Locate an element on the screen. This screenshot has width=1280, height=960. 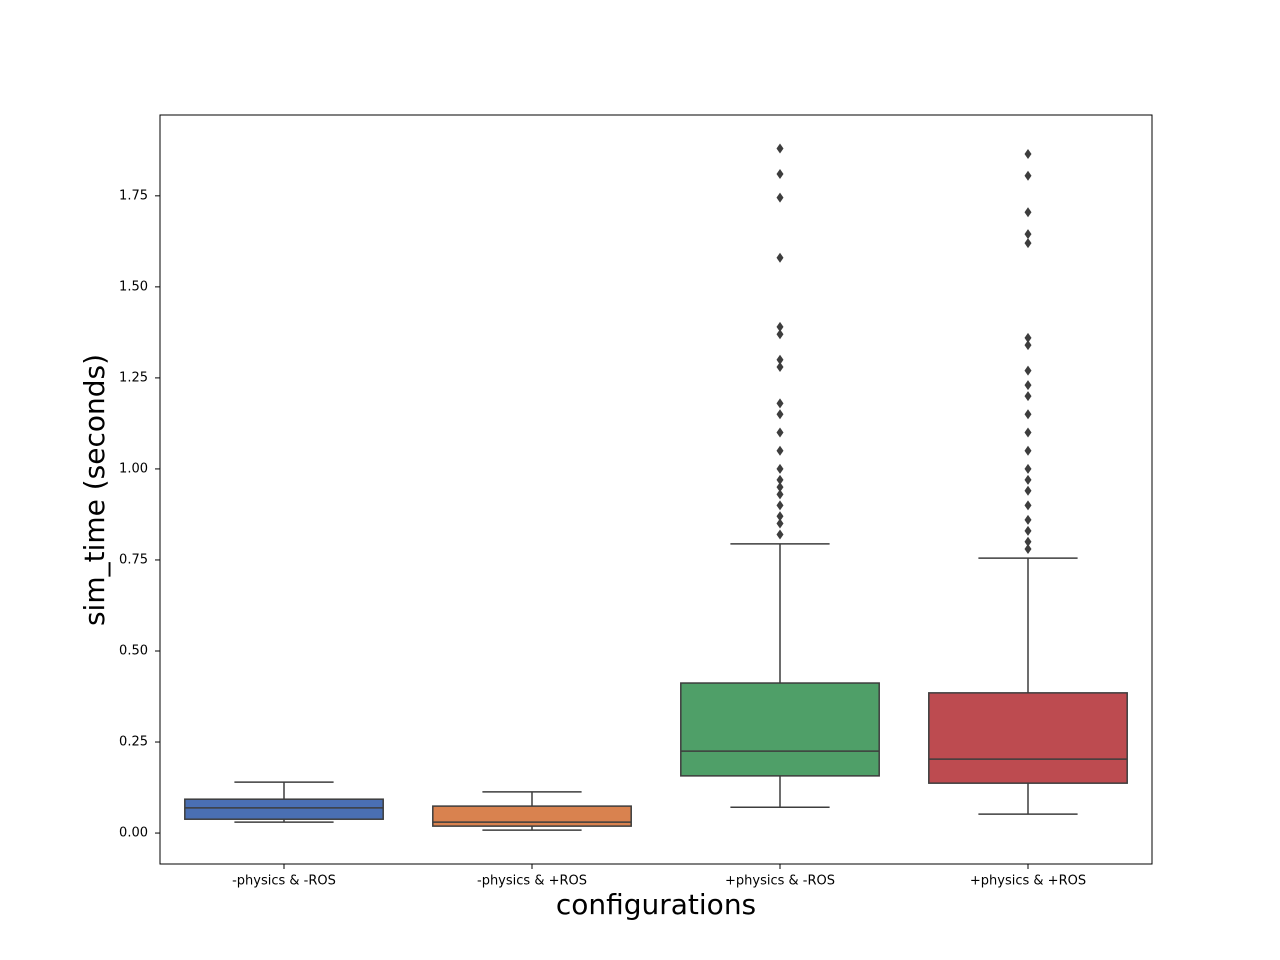
y-tick-label: 0.75 is located at coordinates (133, 559).